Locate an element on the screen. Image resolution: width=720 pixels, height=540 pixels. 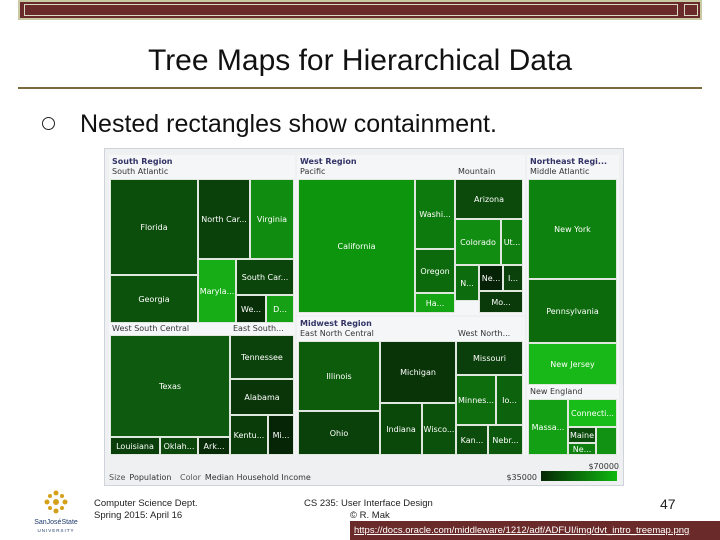
sjsu-logo: SanJoséState UNIVERSITY is located at coordinates (56, 511).